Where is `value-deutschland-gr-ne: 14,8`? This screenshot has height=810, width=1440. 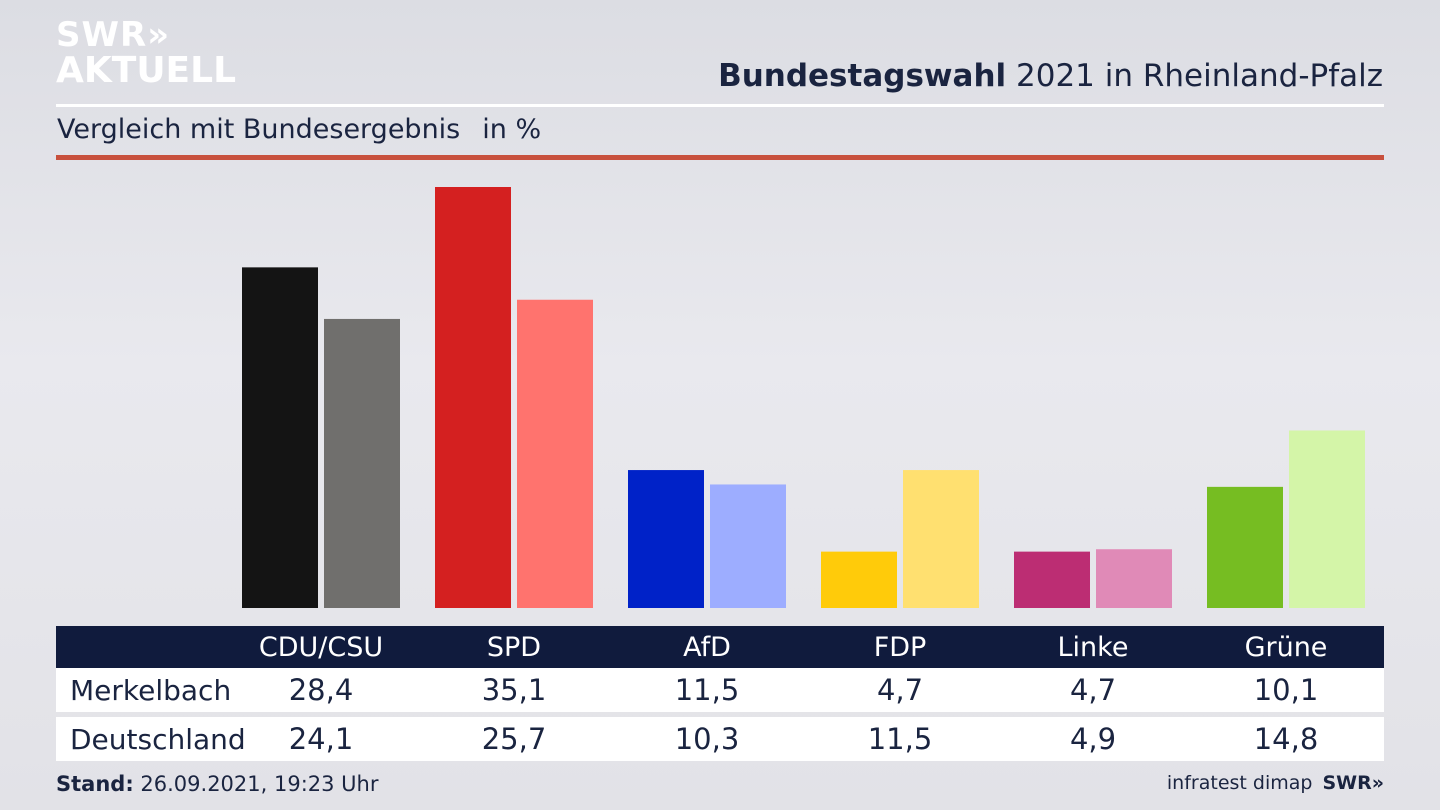 value-deutschland-gr-ne: 14,8 is located at coordinates (1286, 739).